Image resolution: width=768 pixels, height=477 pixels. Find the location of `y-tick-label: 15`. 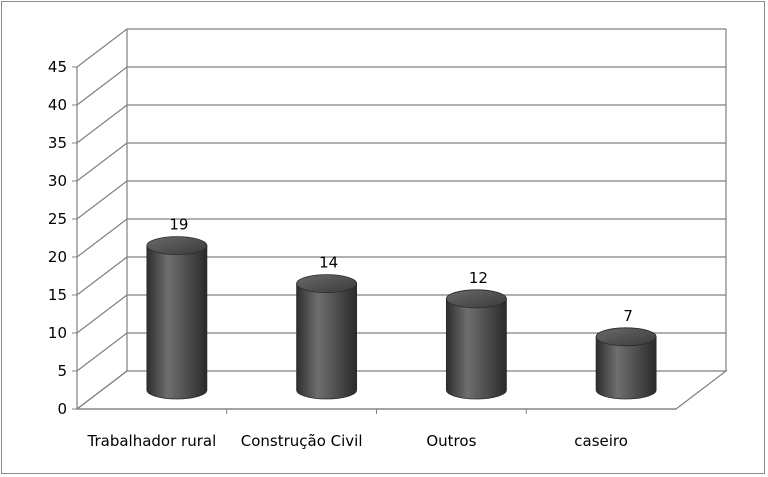

y-tick-label: 15 is located at coordinates (57, 295).